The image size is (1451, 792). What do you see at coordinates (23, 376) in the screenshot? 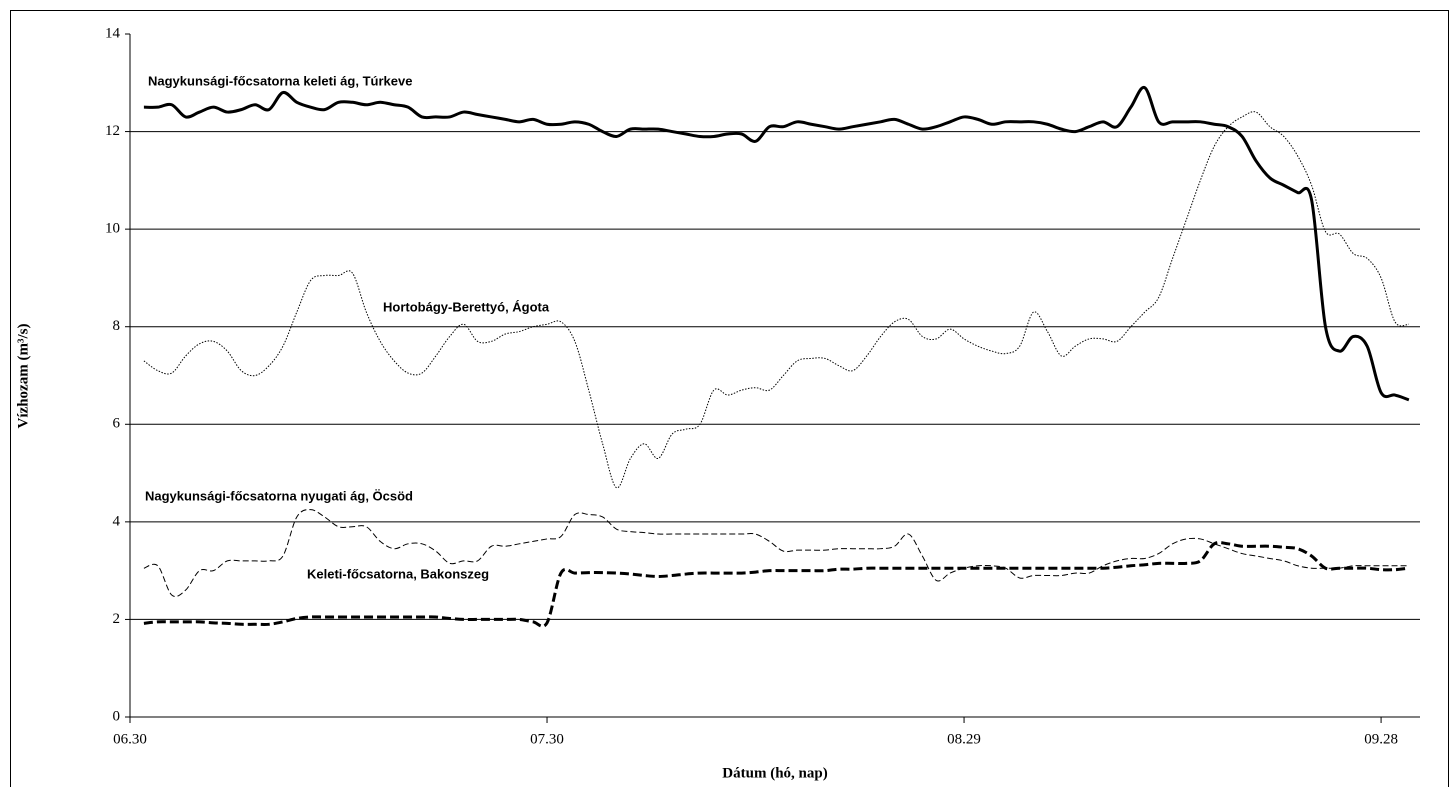
I see `y-axis-title: Vízhozam (m³/s)` at bounding box center [23, 376].